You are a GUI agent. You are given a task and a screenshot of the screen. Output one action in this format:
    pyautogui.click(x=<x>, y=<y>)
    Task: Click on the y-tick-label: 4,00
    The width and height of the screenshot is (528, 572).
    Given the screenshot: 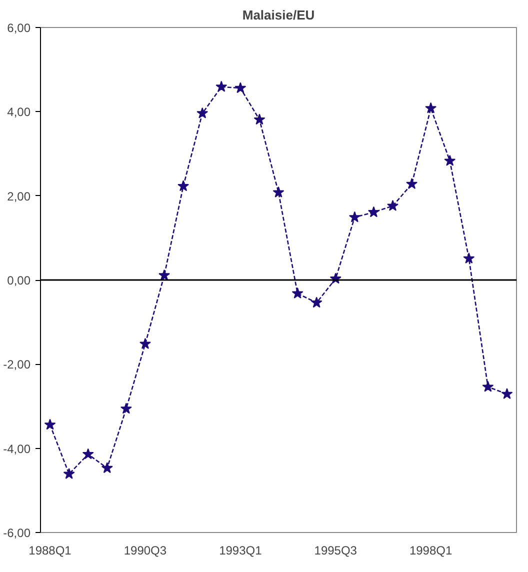 What is the action you would take?
    pyautogui.click(x=19, y=112)
    